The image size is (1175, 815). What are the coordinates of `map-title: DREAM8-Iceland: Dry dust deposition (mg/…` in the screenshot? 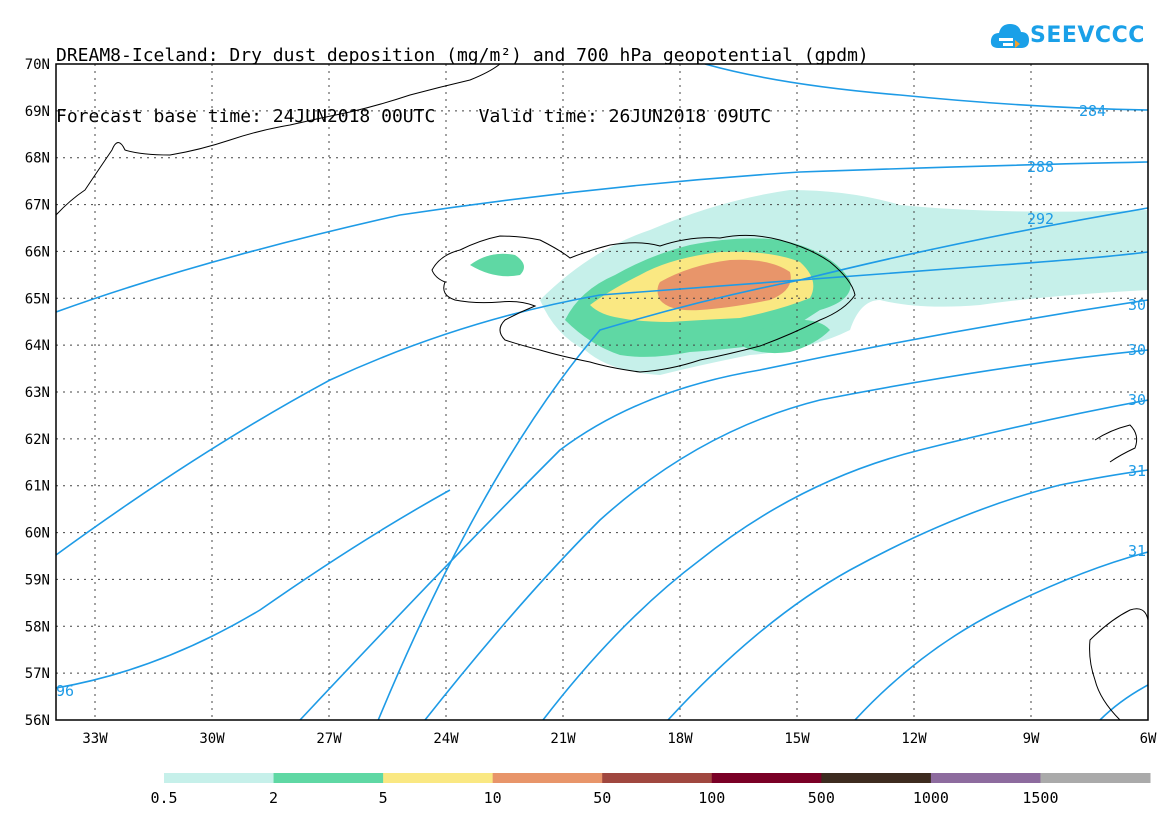 It's located at (462, 77).